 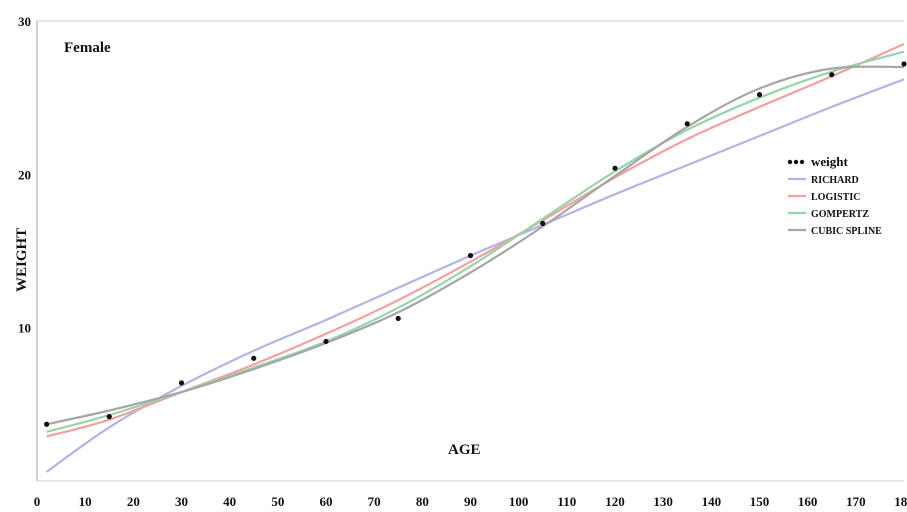 I want to click on x-tick-label: 40, so click(x=229, y=501).